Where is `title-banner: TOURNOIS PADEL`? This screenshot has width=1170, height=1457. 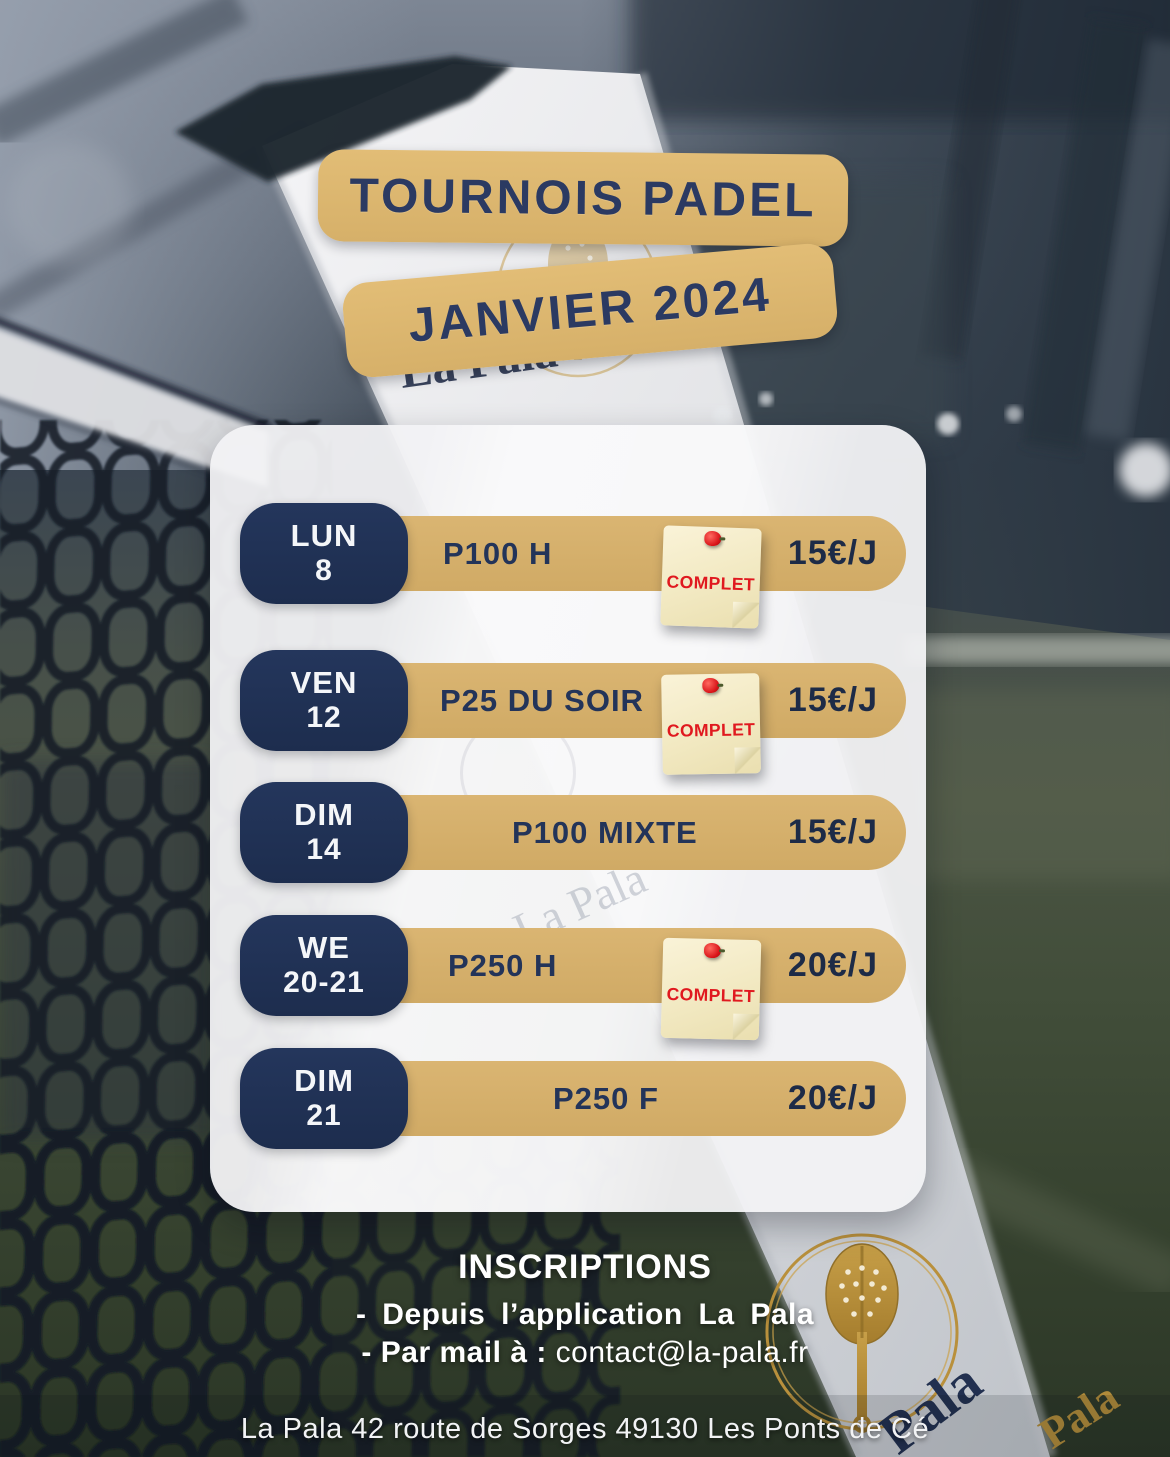
title-banner: TOURNOIS PADEL is located at coordinates (583, 198).